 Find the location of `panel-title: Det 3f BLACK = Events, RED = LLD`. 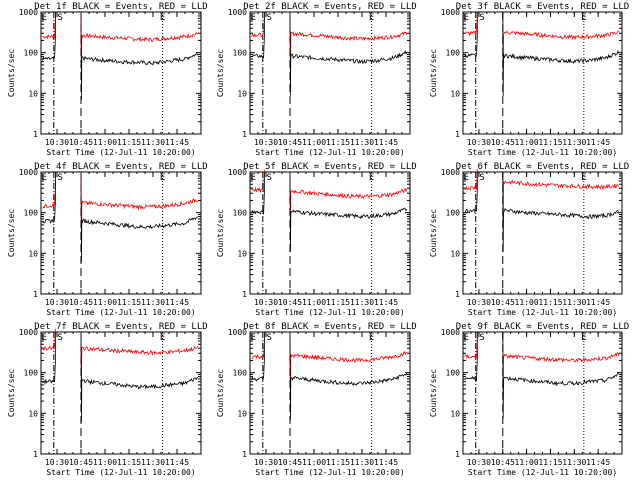

panel-title: Det 3f BLACK = Events, RED = LLD is located at coordinates (542, 7).